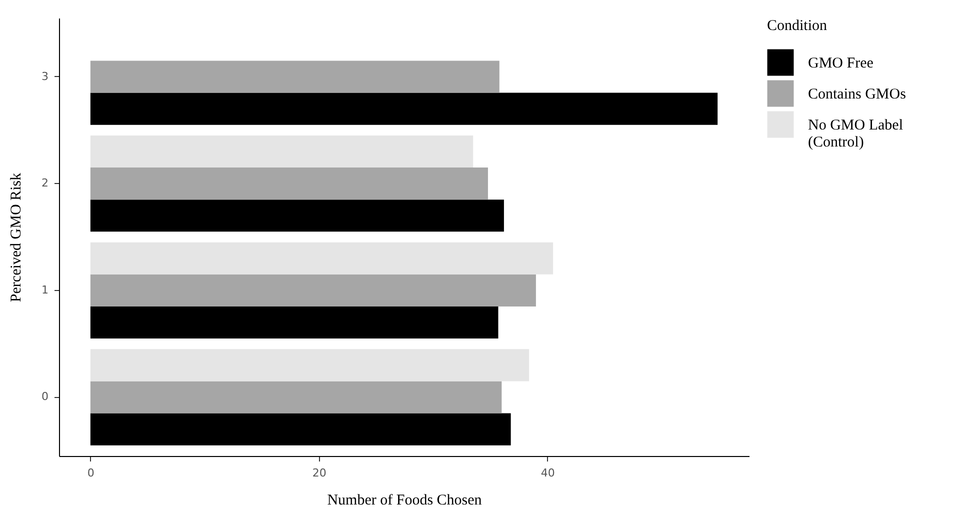 Image resolution: width=956 pixels, height=516 pixels. Describe the element at coordinates (45, 183) in the screenshot. I see `y-tick-label: 2` at that location.